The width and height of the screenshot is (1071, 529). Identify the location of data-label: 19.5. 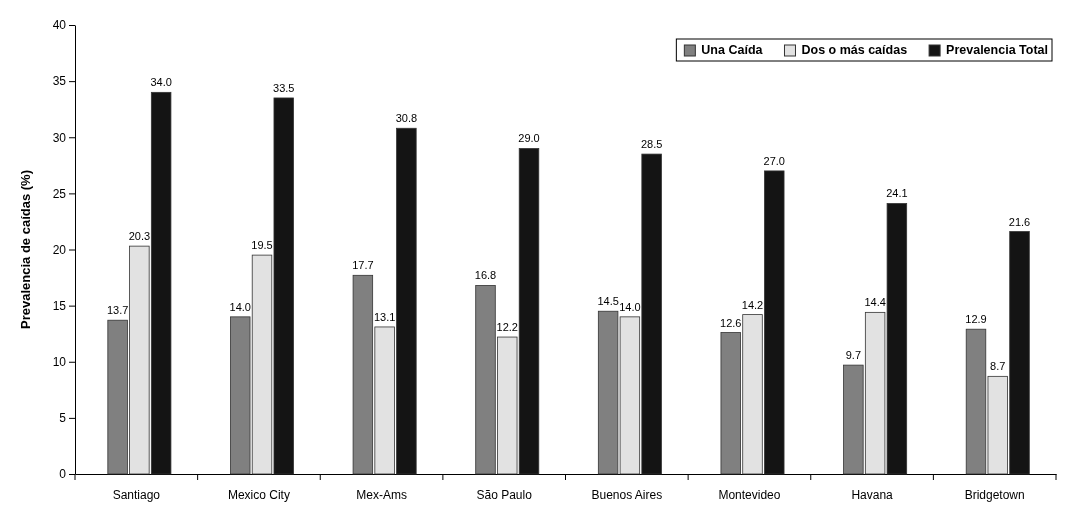
(262, 245).